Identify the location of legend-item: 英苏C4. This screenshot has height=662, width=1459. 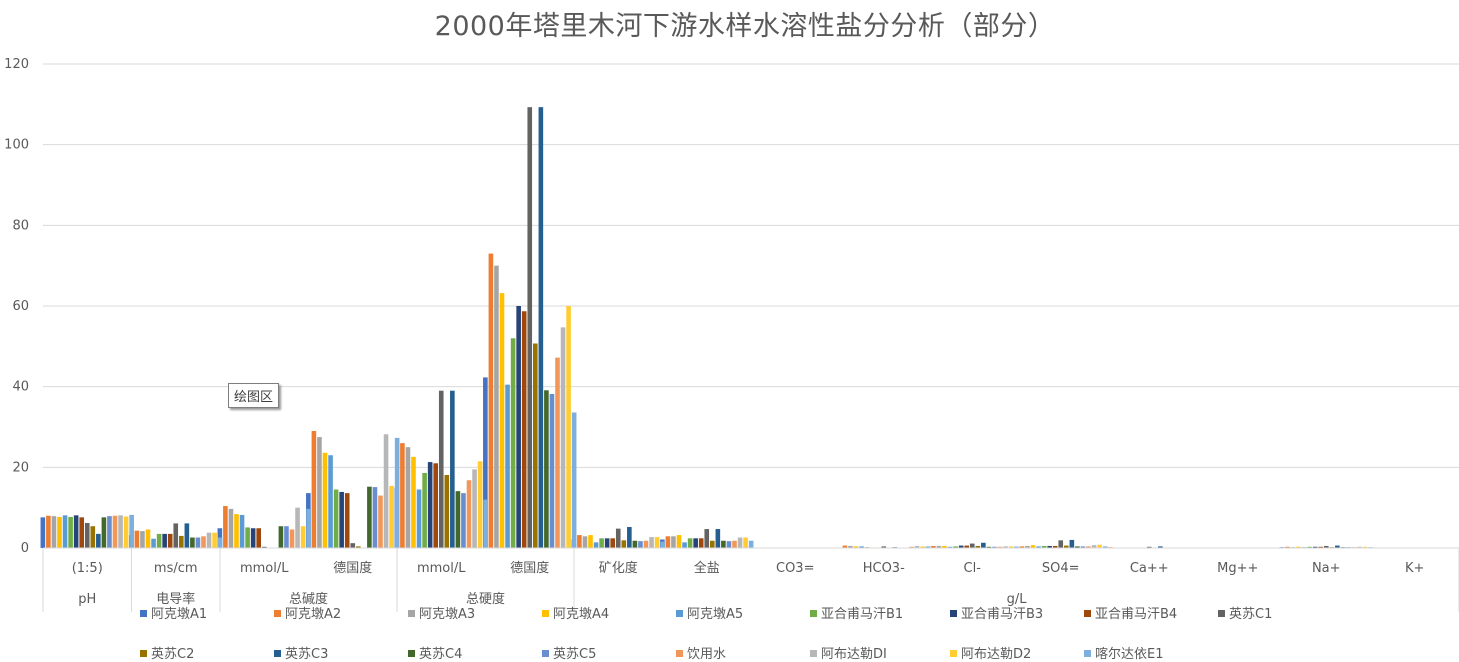
(435, 652).